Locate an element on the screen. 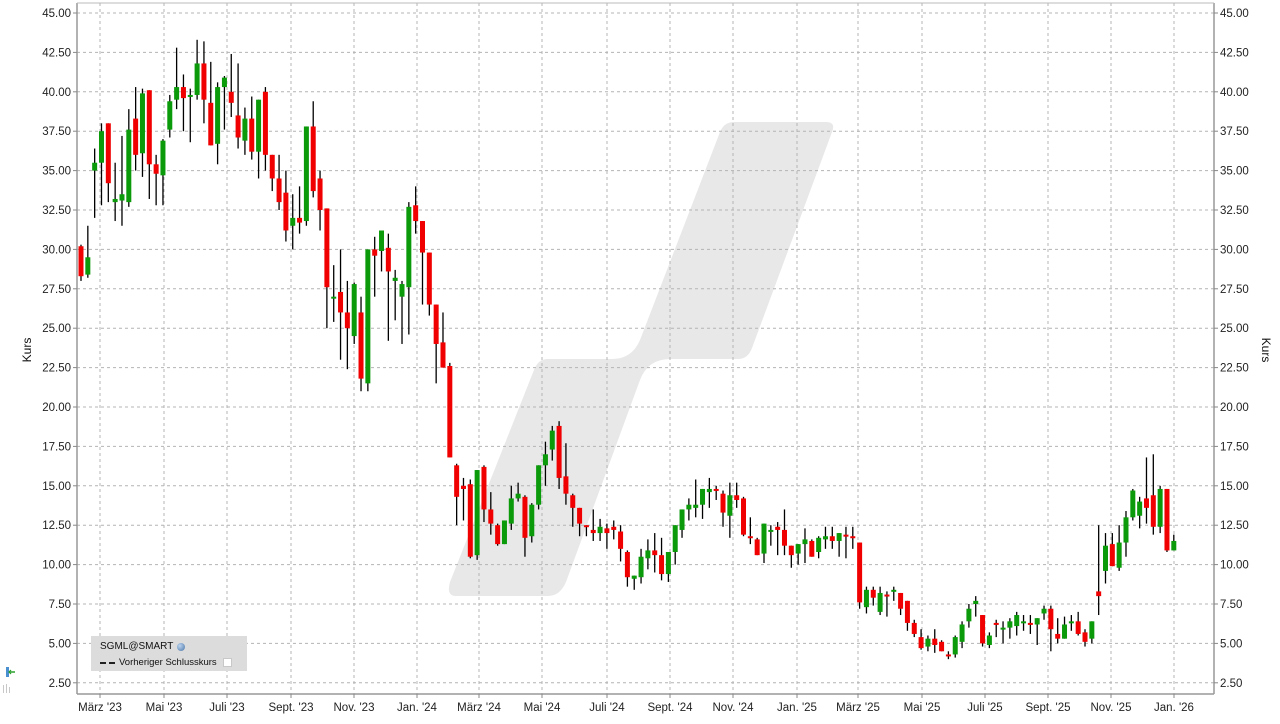 Image resolution: width=1280 pixels, height=724 pixels. x-tick-label: Mai '25 is located at coordinates (922, 708).